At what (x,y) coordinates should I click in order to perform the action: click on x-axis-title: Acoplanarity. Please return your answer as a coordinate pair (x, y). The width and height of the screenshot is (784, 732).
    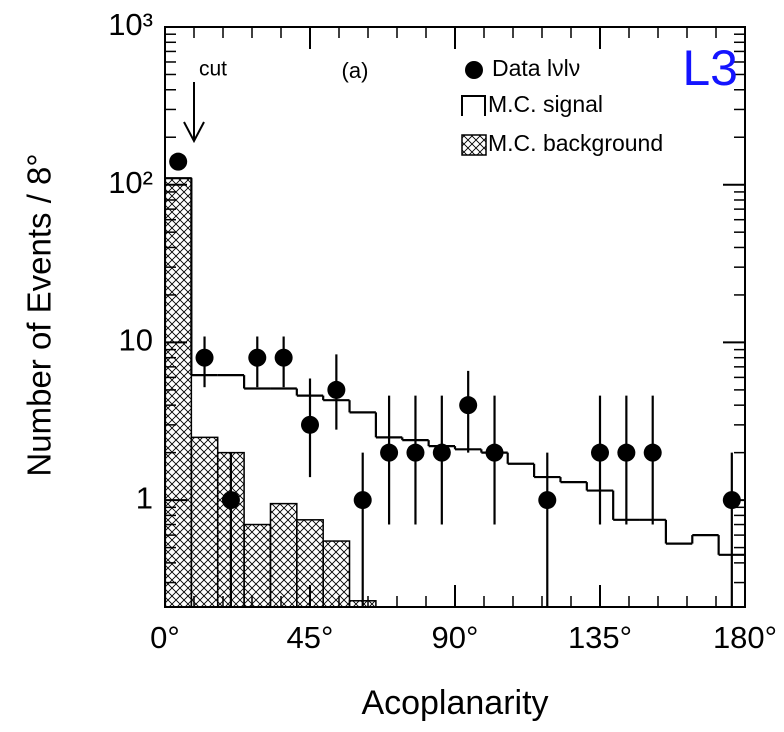
    Looking at the image, I should click on (454, 703).